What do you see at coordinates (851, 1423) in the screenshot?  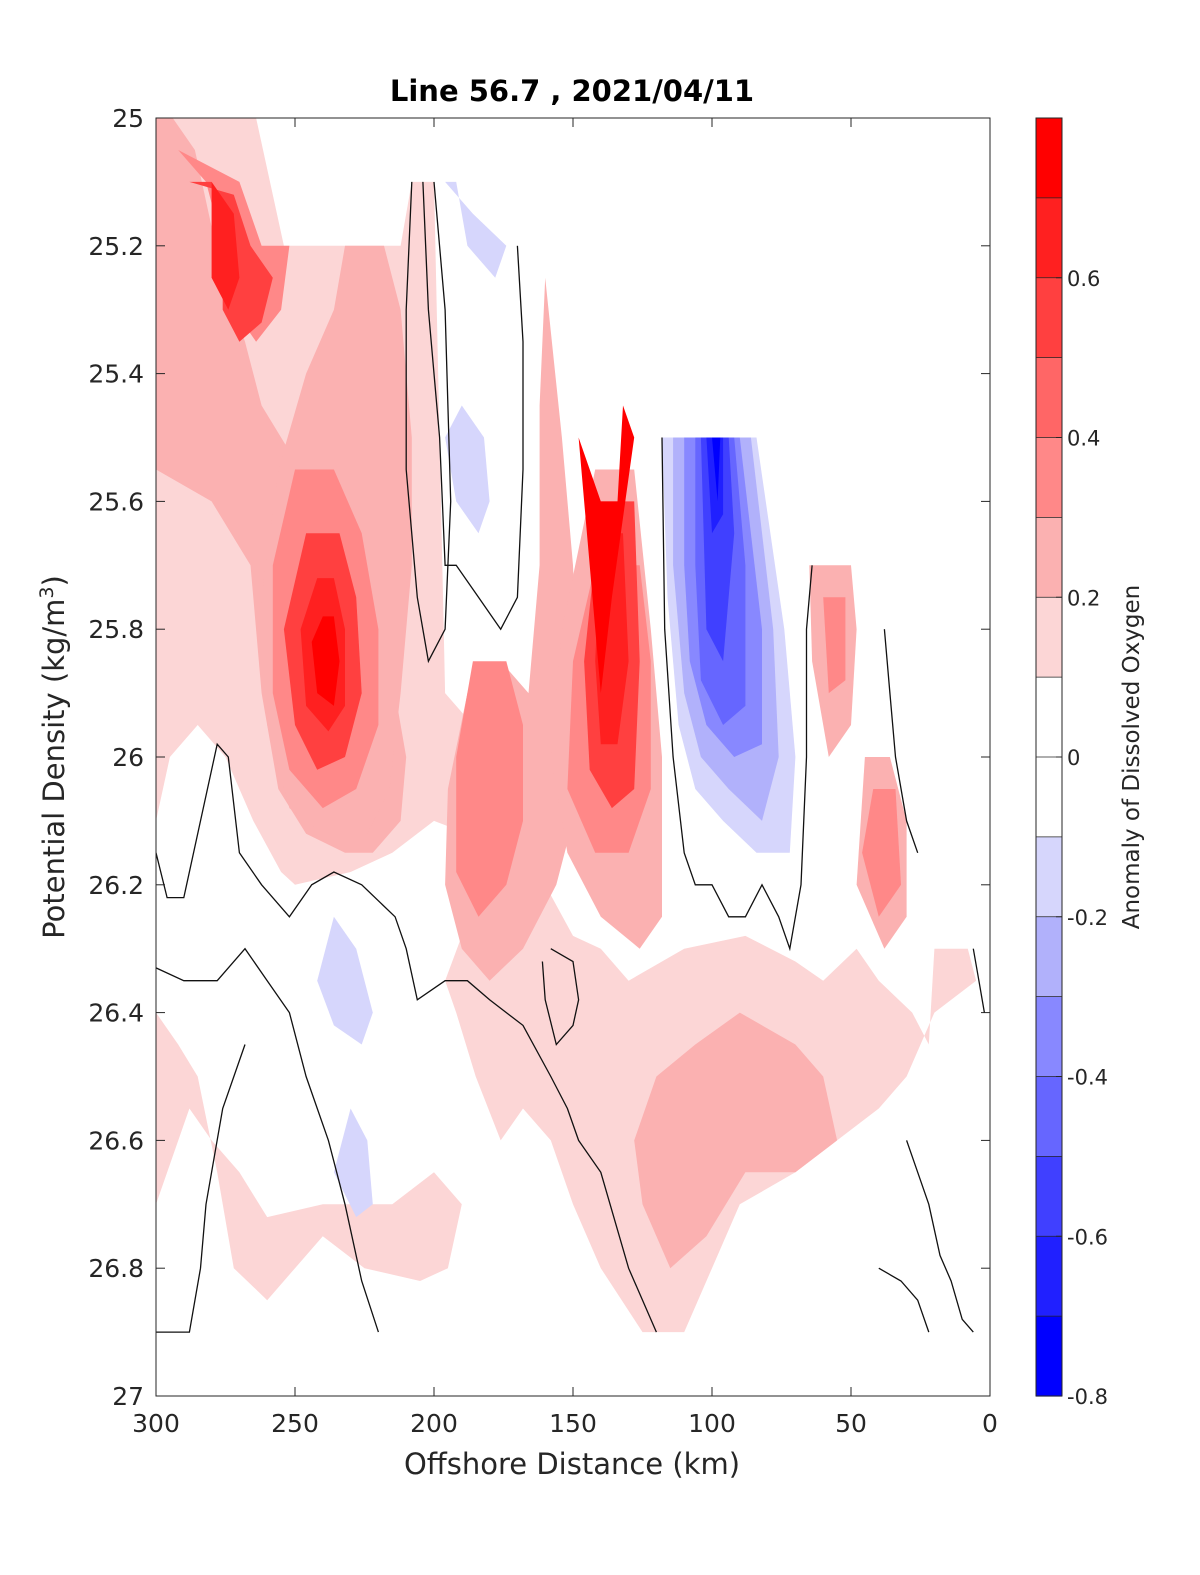 I see `x-tick-label: 50` at bounding box center [851, 1423].